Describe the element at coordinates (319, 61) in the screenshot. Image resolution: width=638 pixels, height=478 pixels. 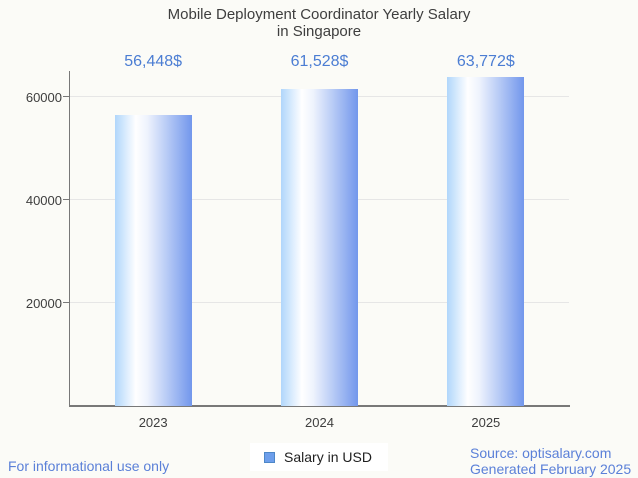
I see `bar-value-label: 61,528$` at that location.